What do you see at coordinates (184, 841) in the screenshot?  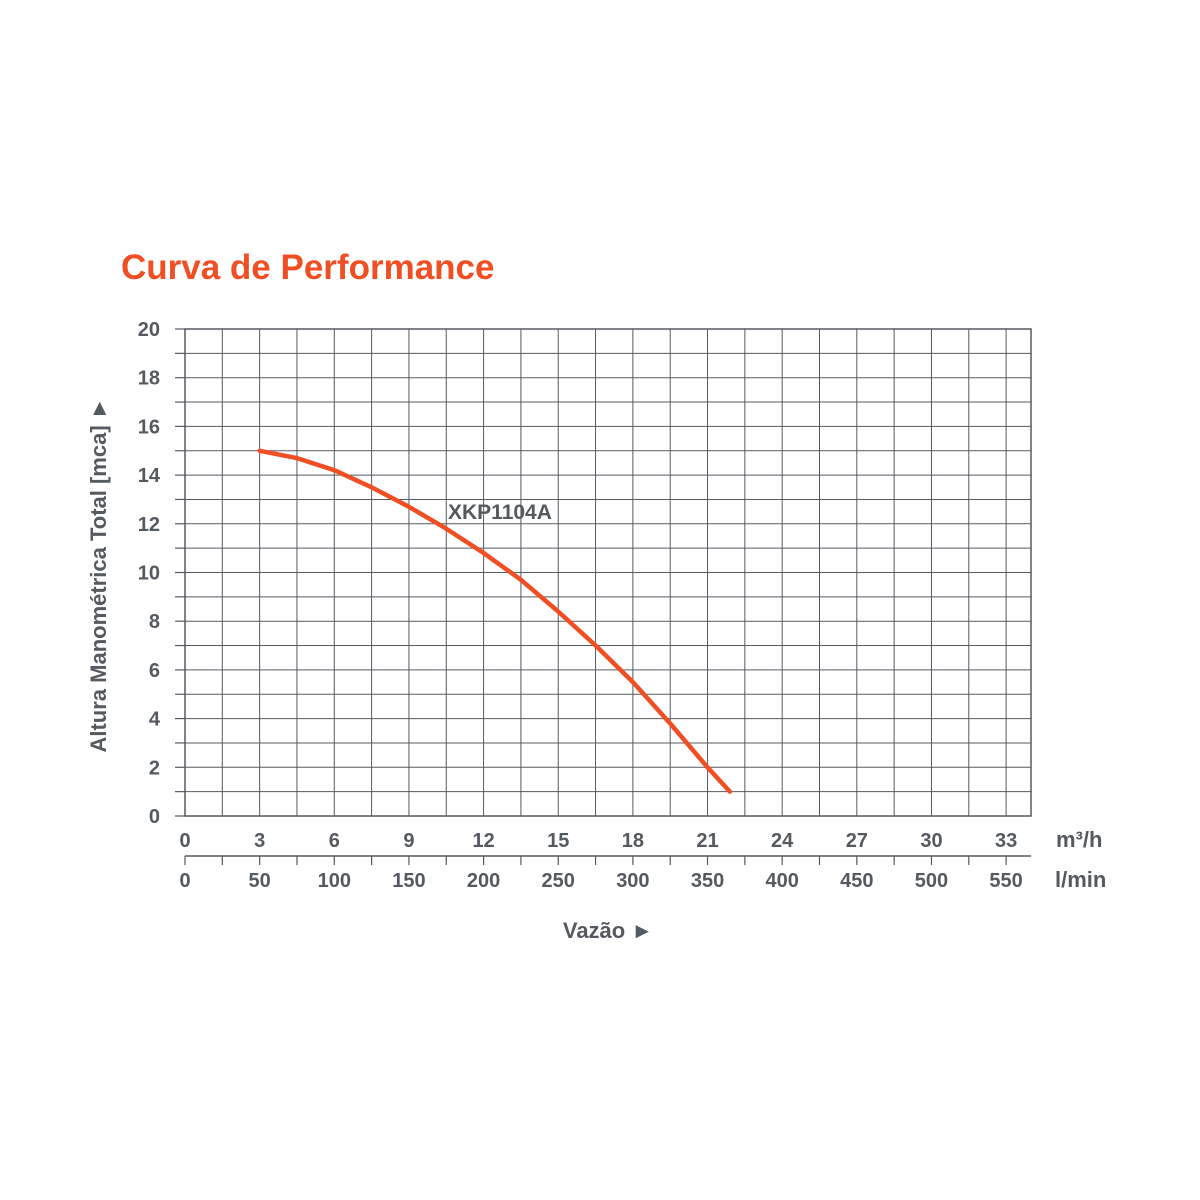 I see `x-tick-label-m3h: 0` at bounding box center [184, 841].